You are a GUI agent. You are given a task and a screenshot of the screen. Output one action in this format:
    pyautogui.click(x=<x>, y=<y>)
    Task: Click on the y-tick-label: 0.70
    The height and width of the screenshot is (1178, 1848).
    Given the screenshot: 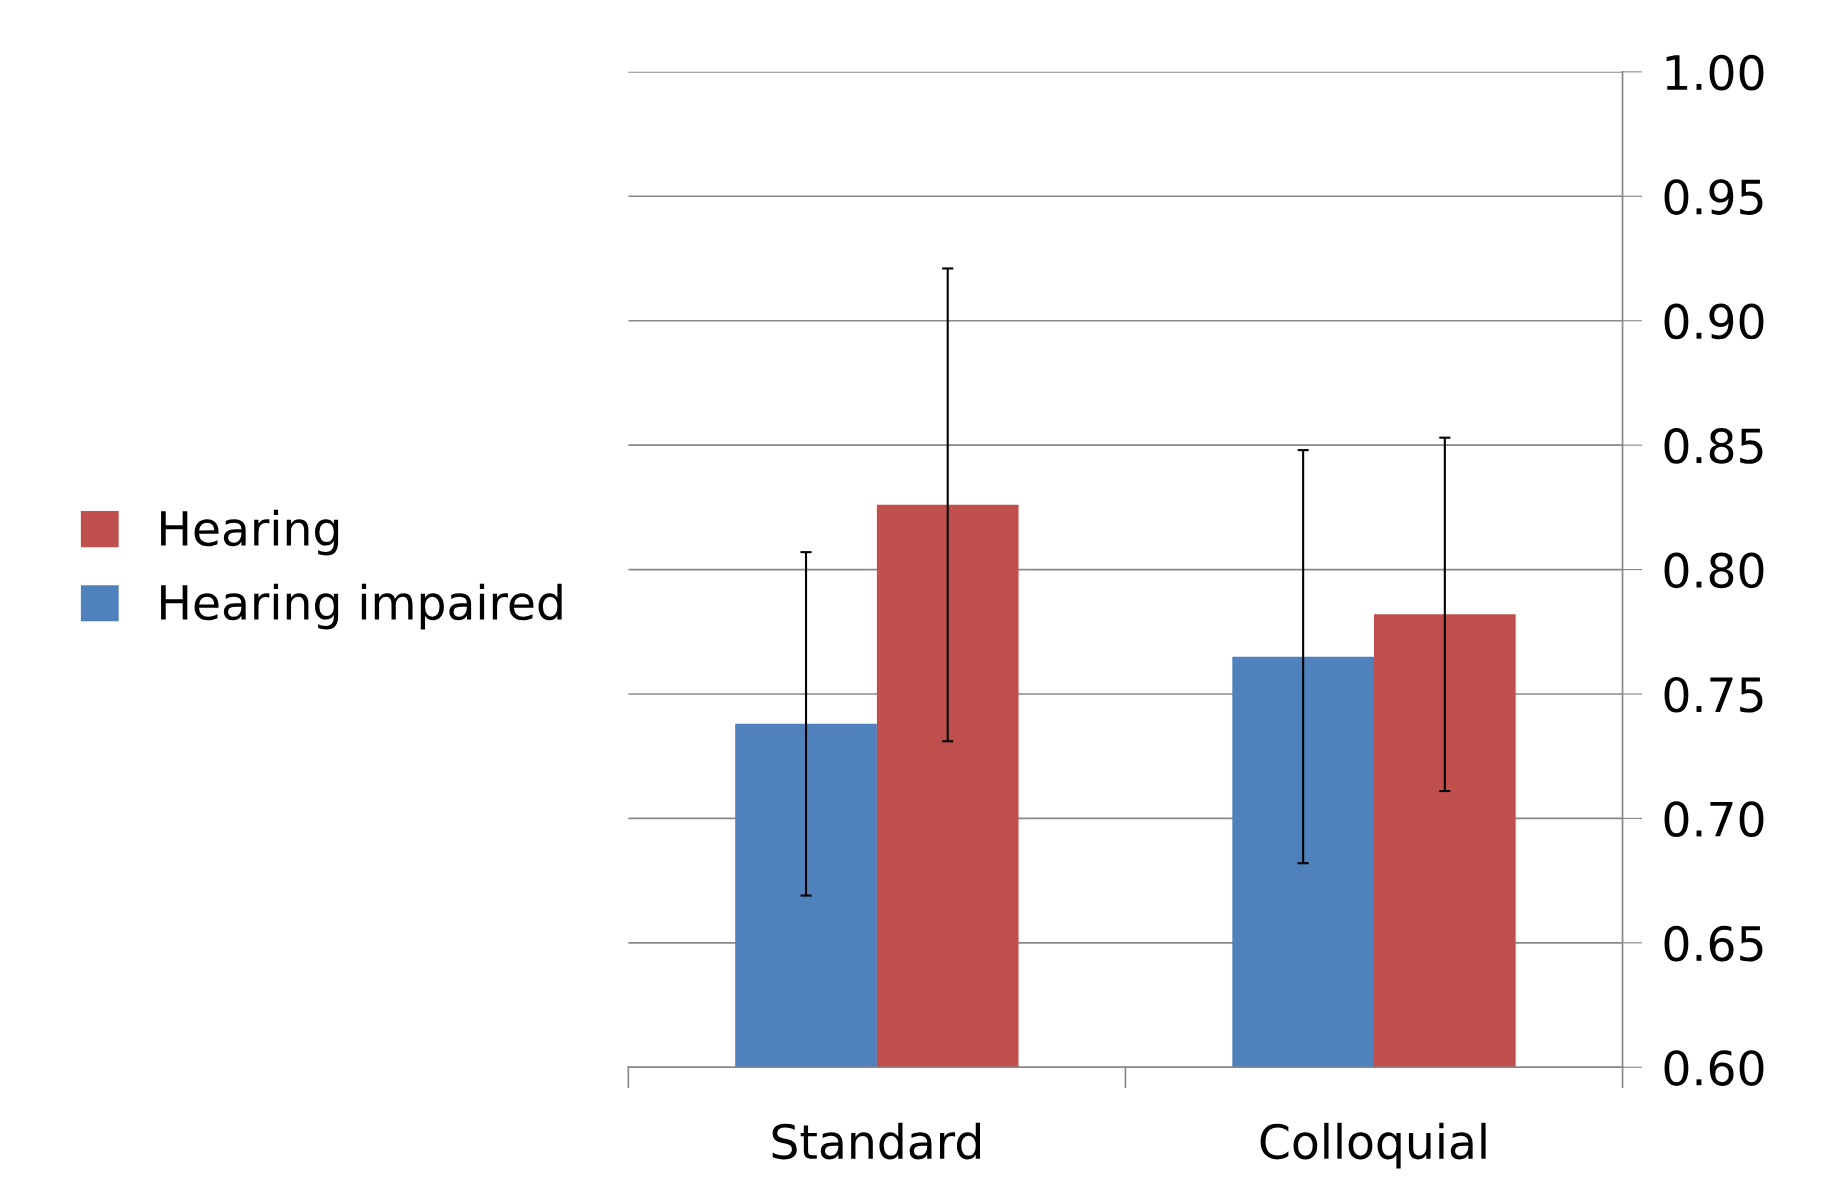 What is the action you would take?
    pyautogui.click(x=1714, y=819)
    